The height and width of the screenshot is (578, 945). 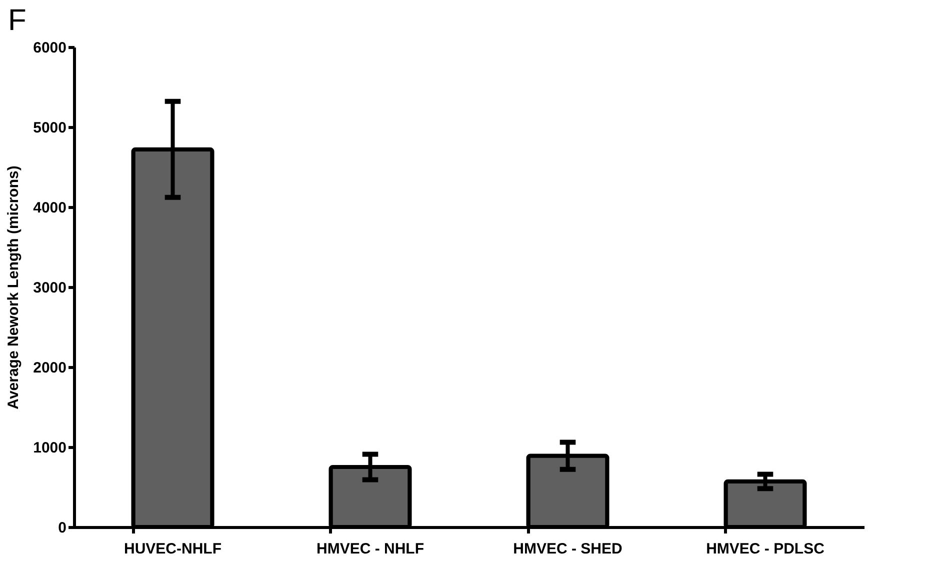 I want to click on y-tick-label: 3000, so click(x=49, y=288).